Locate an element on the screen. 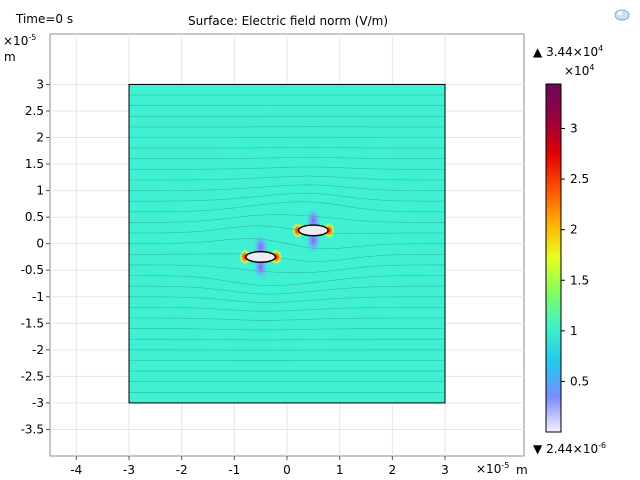  colorbar-scale-label: ×10⁴ is located at coordinates (579, 70).